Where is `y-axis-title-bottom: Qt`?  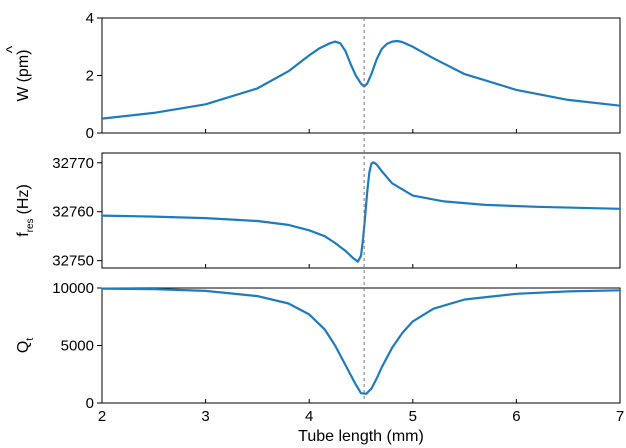 y-axis-title-bottom: Qt is located at coordinates (25, 345).